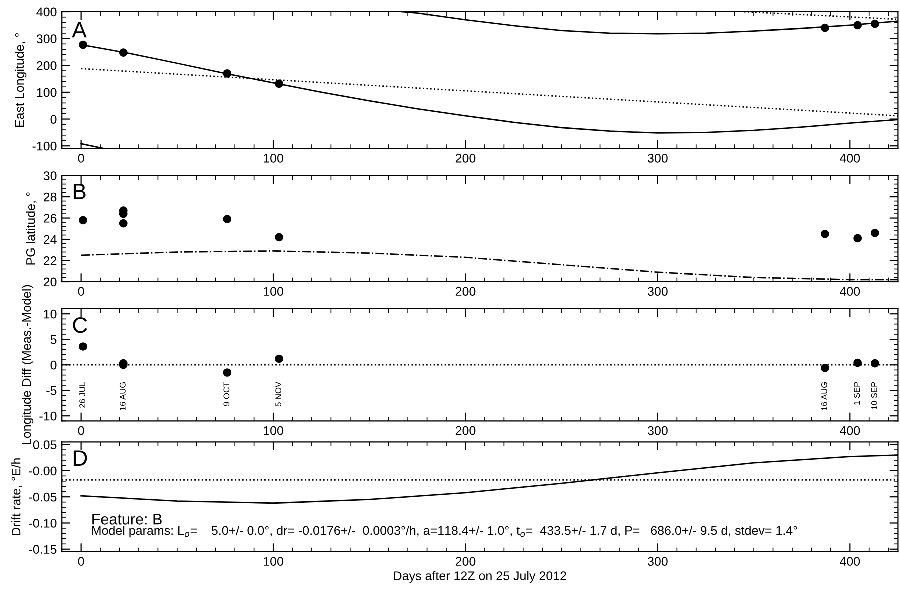 The image size is (900, 600). What do you see at coordinates (50, 197) in the screenshot?
I see `y-tick-label: 28` at bounding box center [50, 197].